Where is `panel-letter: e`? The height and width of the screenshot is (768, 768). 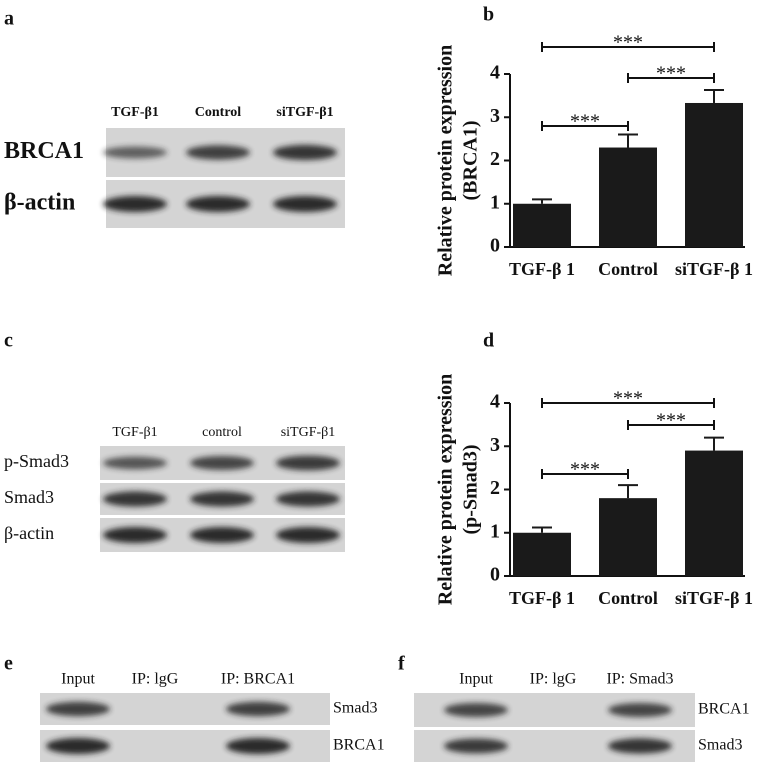 panel-letter: e is located at coordinates (8, 664).